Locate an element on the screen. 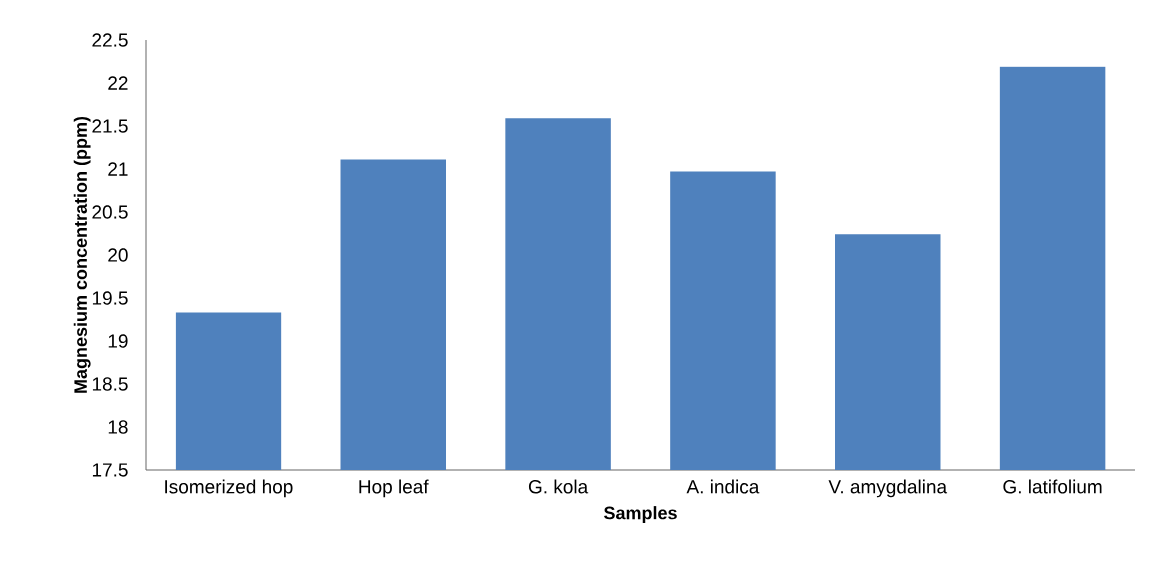  y-tick-label: 18 is located at coordinates (118, 427).